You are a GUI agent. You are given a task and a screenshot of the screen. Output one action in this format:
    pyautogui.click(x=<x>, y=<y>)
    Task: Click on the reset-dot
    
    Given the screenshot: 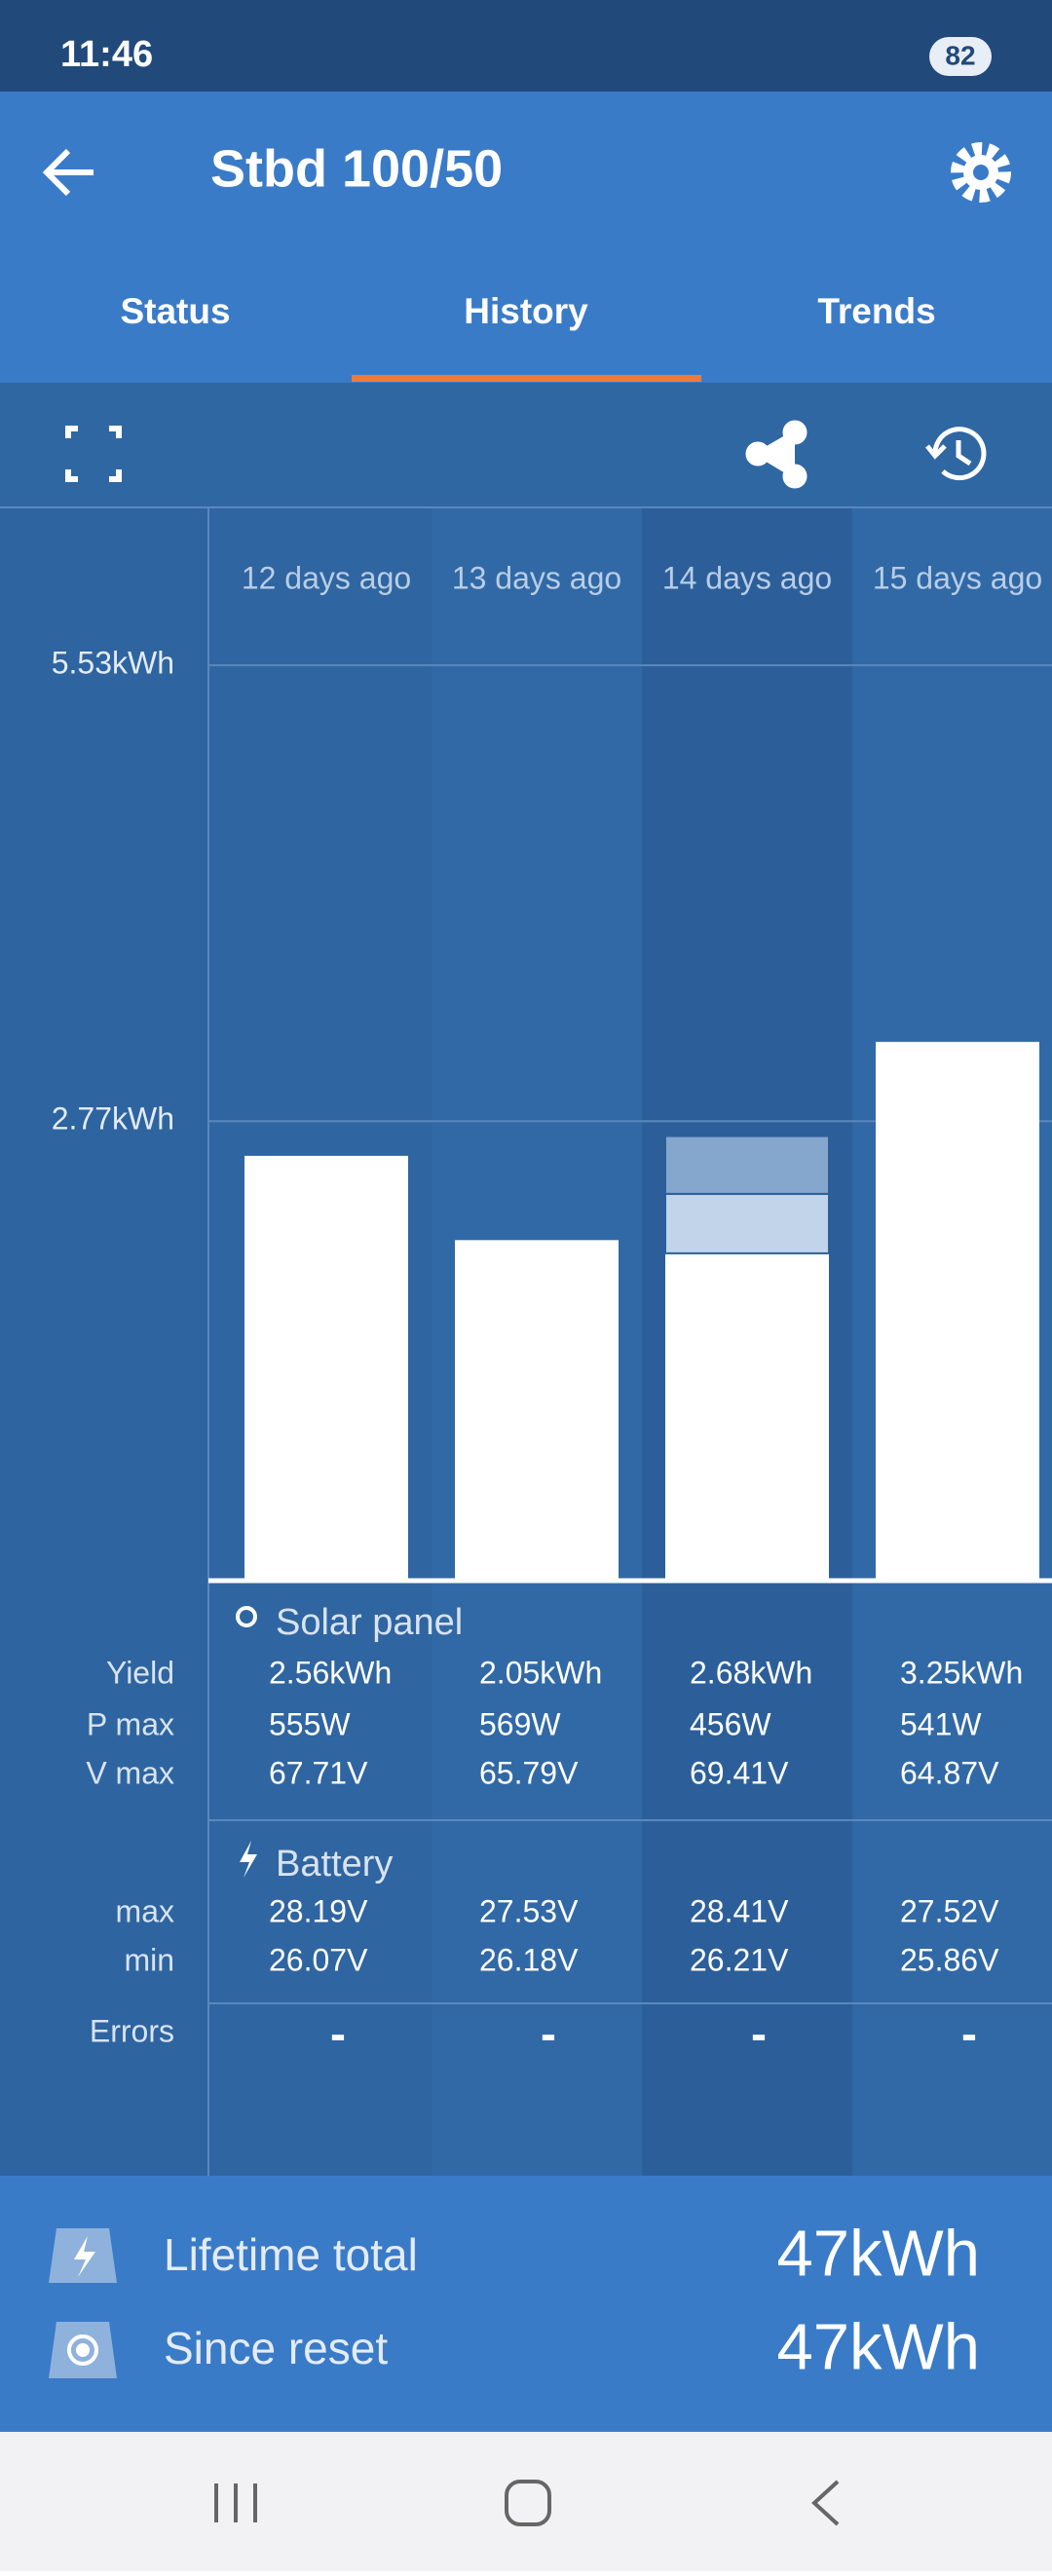 What is the action you would take?
    pyautogui.click(x=83, y=2350)
    